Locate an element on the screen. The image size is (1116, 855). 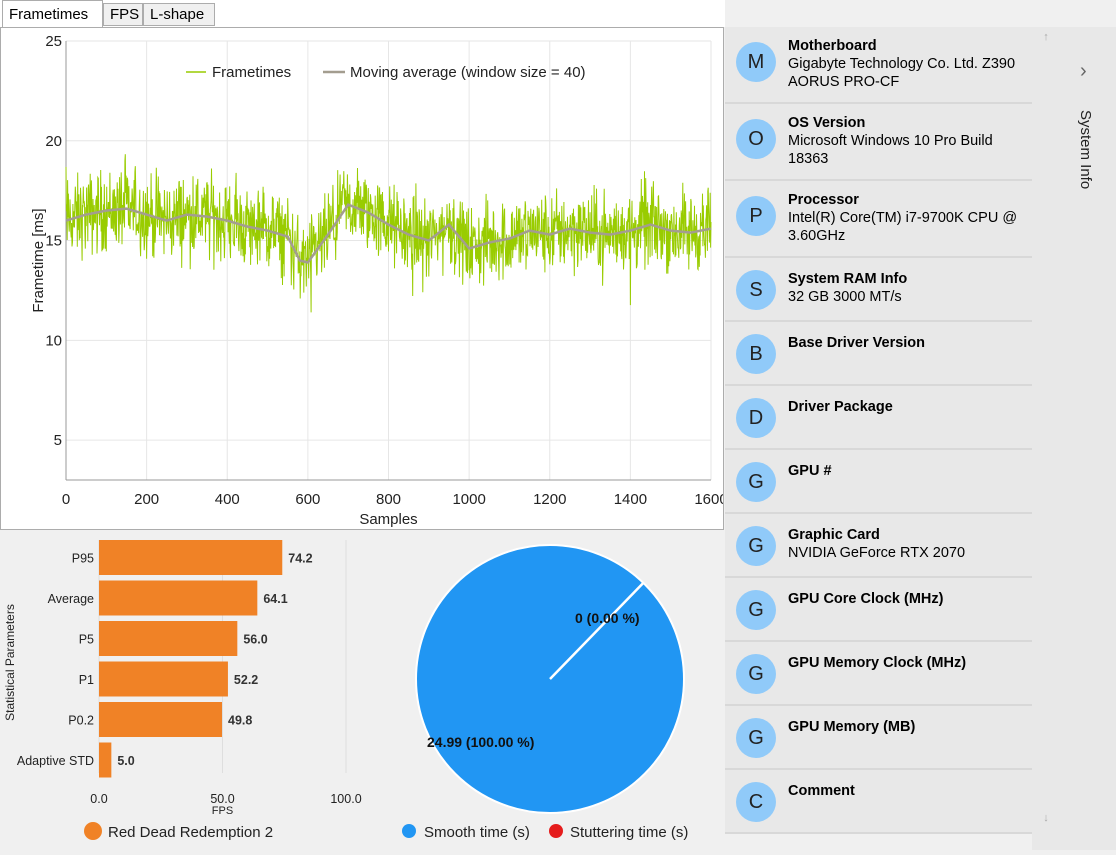
system-info-text: GPU # is located at coordinates (903, 471).